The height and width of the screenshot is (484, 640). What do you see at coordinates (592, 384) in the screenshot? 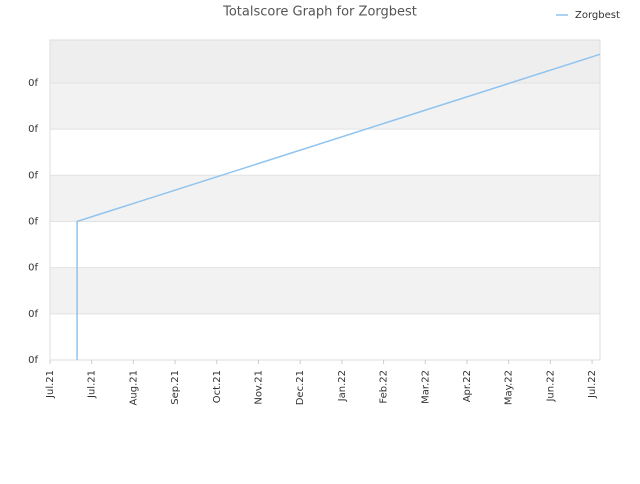
I see `x-tick-label: Jul.22` at bounding box center [592, 384].